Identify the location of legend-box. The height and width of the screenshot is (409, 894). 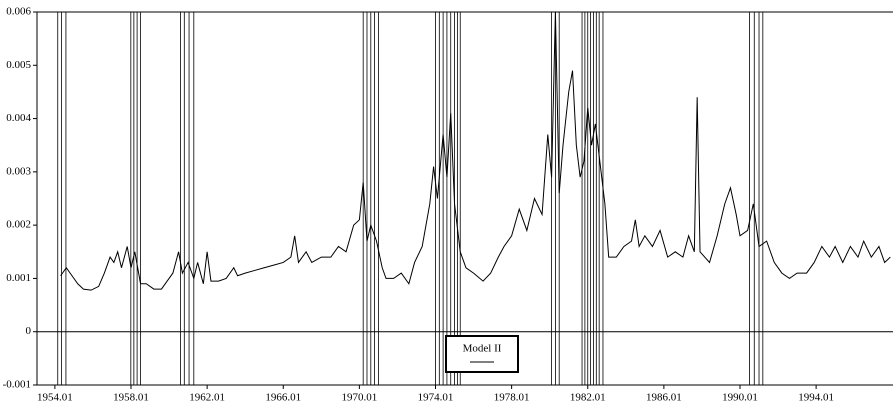
(482, 354).